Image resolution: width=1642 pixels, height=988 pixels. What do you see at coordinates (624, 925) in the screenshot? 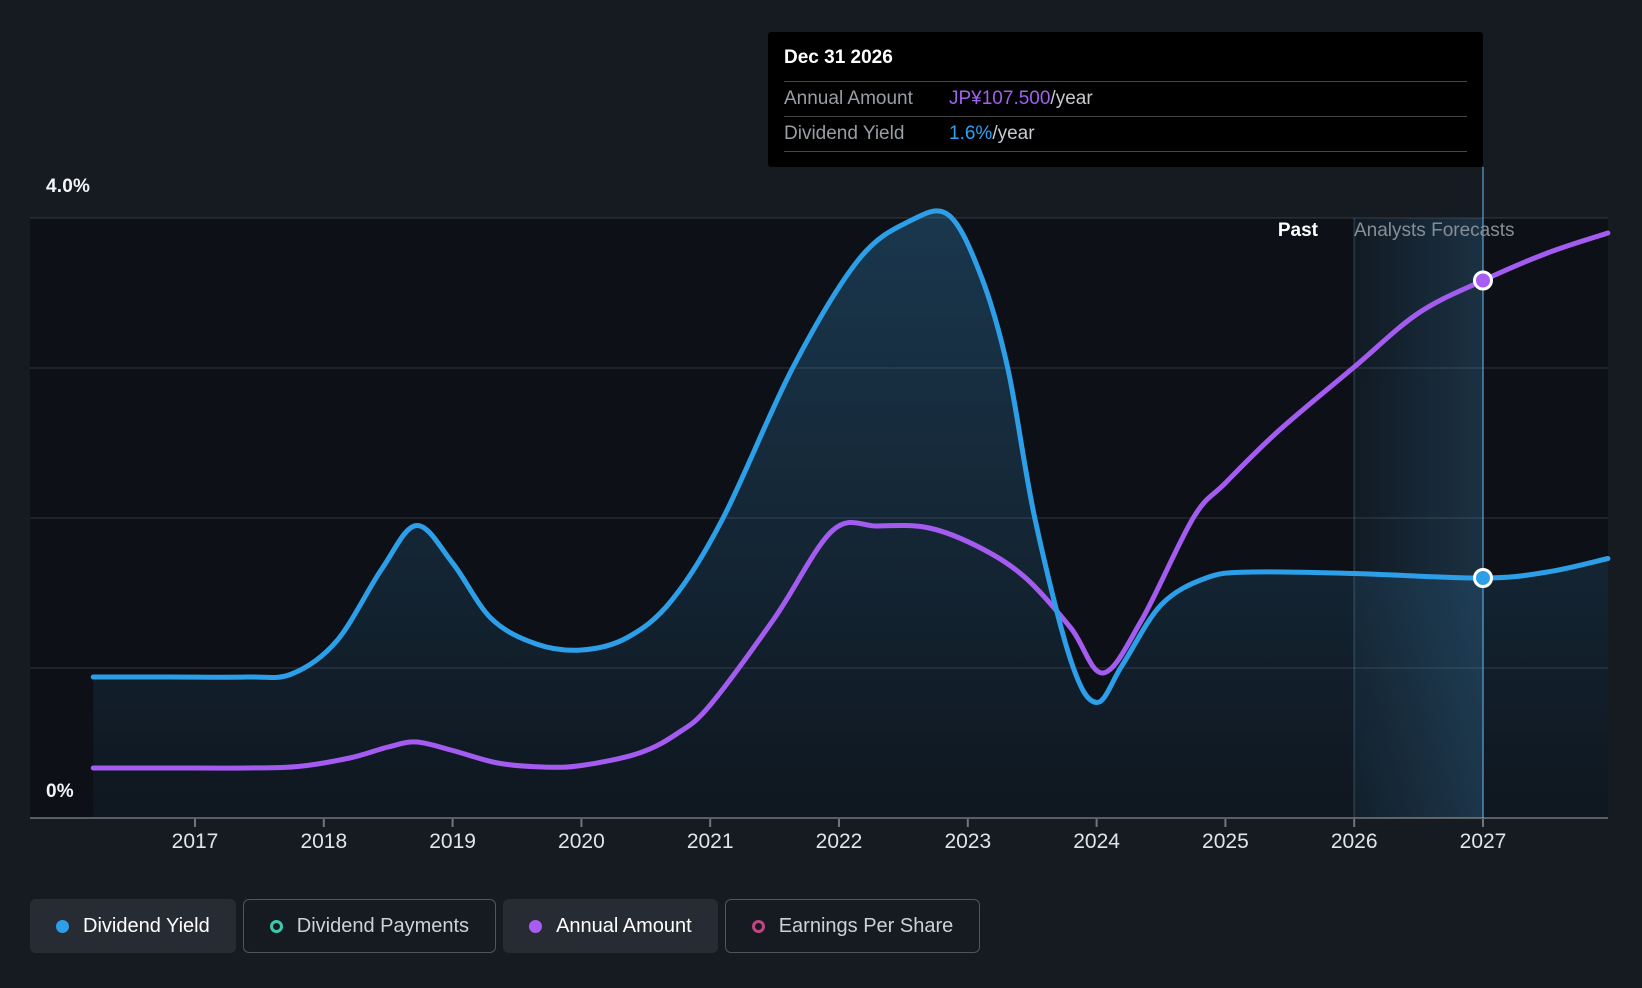
I see `legend-item-label: Annual Amount` at bounding box center [624, 925].